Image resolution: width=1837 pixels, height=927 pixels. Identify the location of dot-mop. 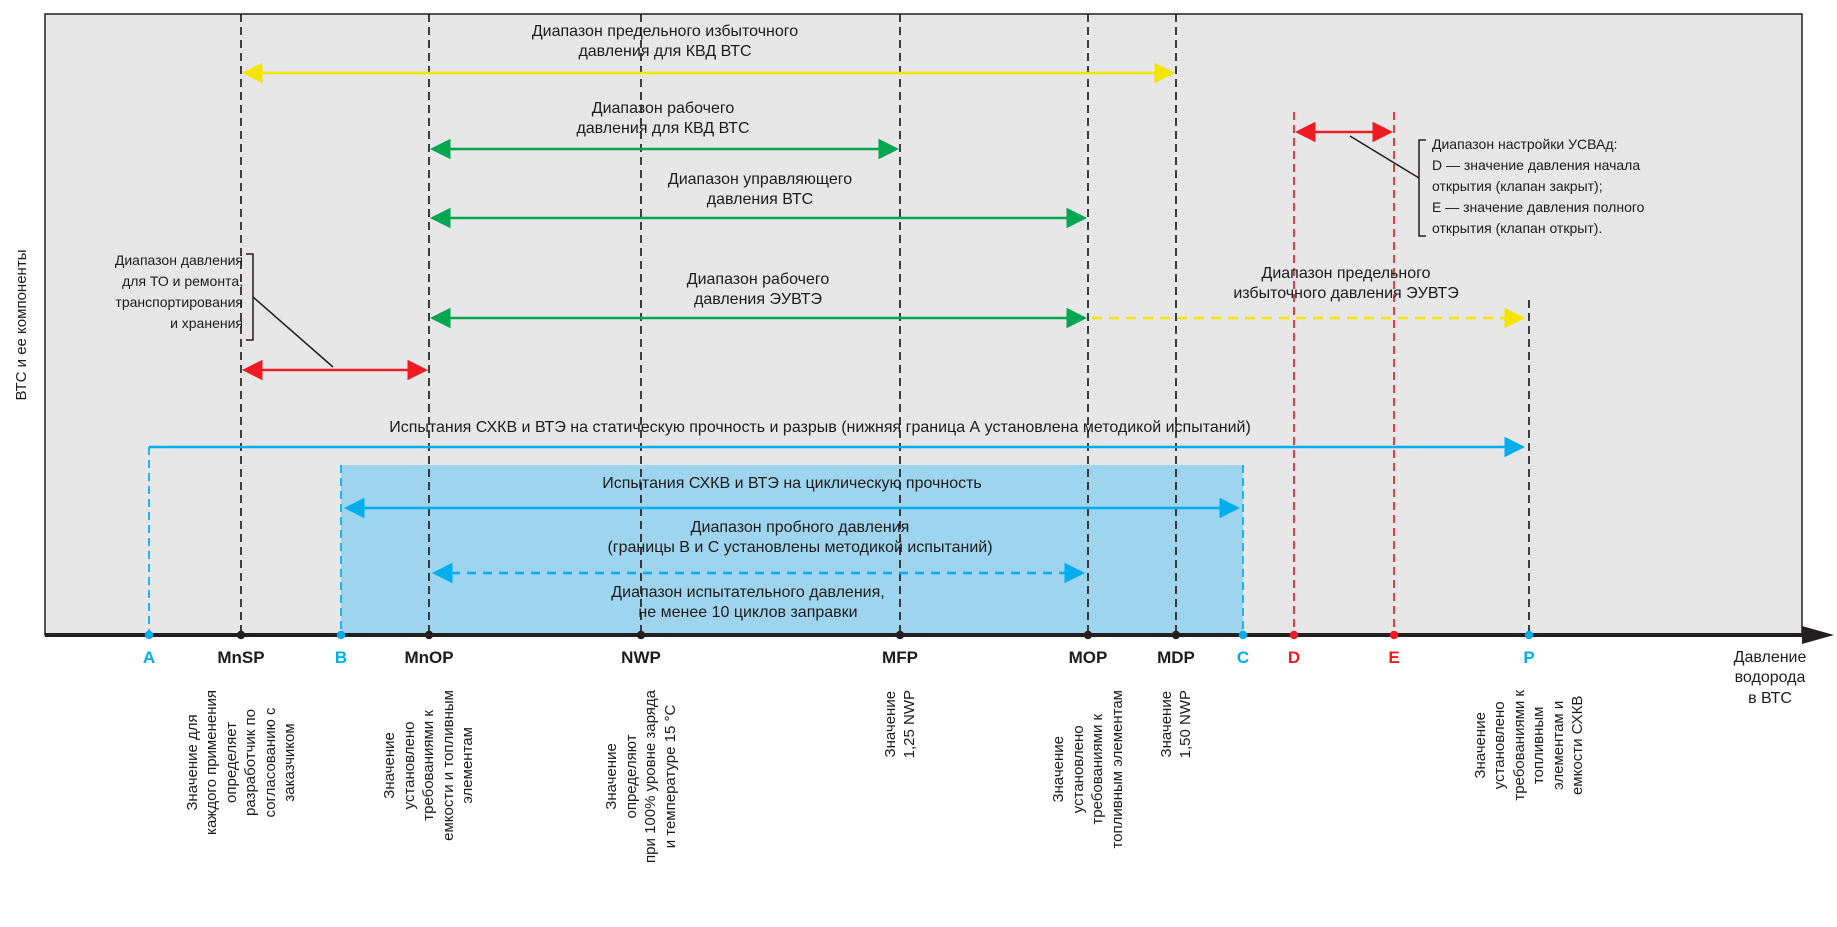
(1088, 635).